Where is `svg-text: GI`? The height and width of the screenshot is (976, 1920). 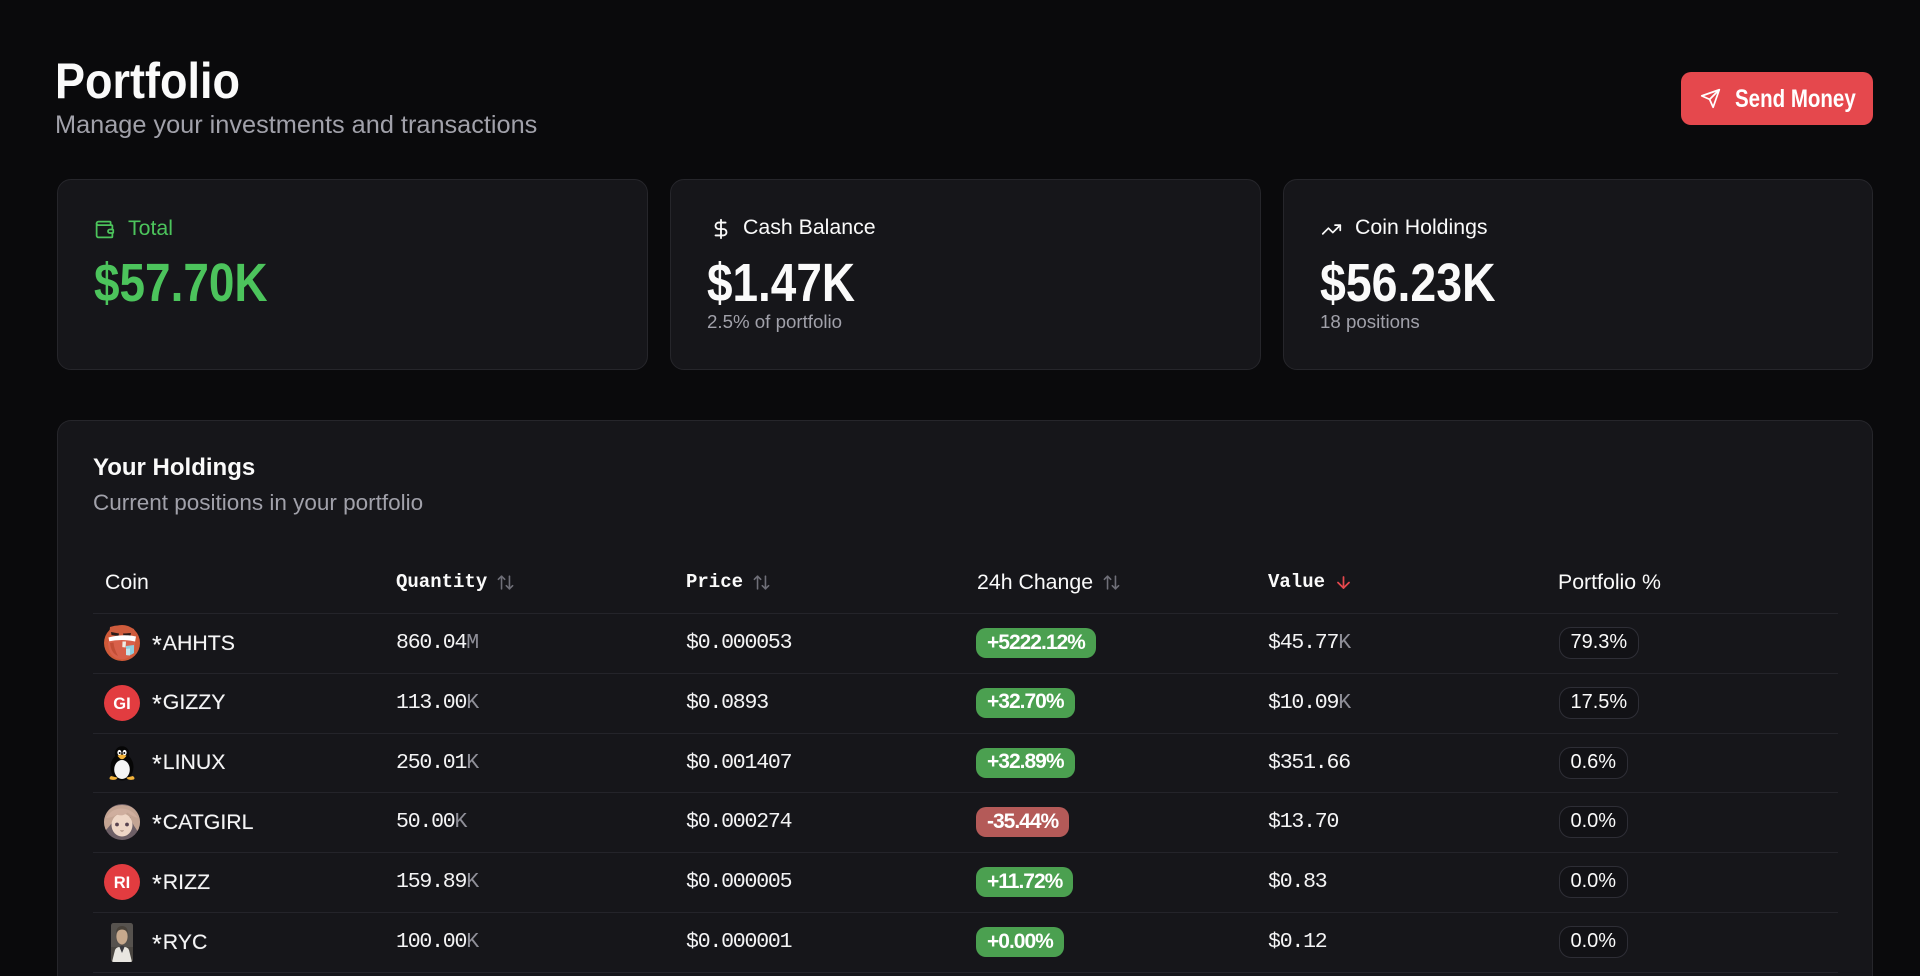 svg-text: GI is located at coordinates (121, 704).